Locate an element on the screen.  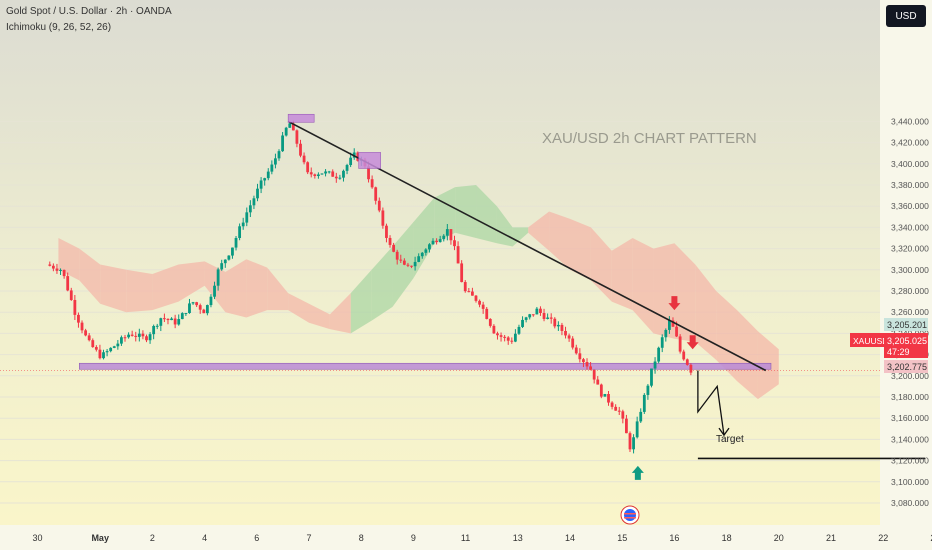
price-axis-panel is located at coordinates (906, 275).